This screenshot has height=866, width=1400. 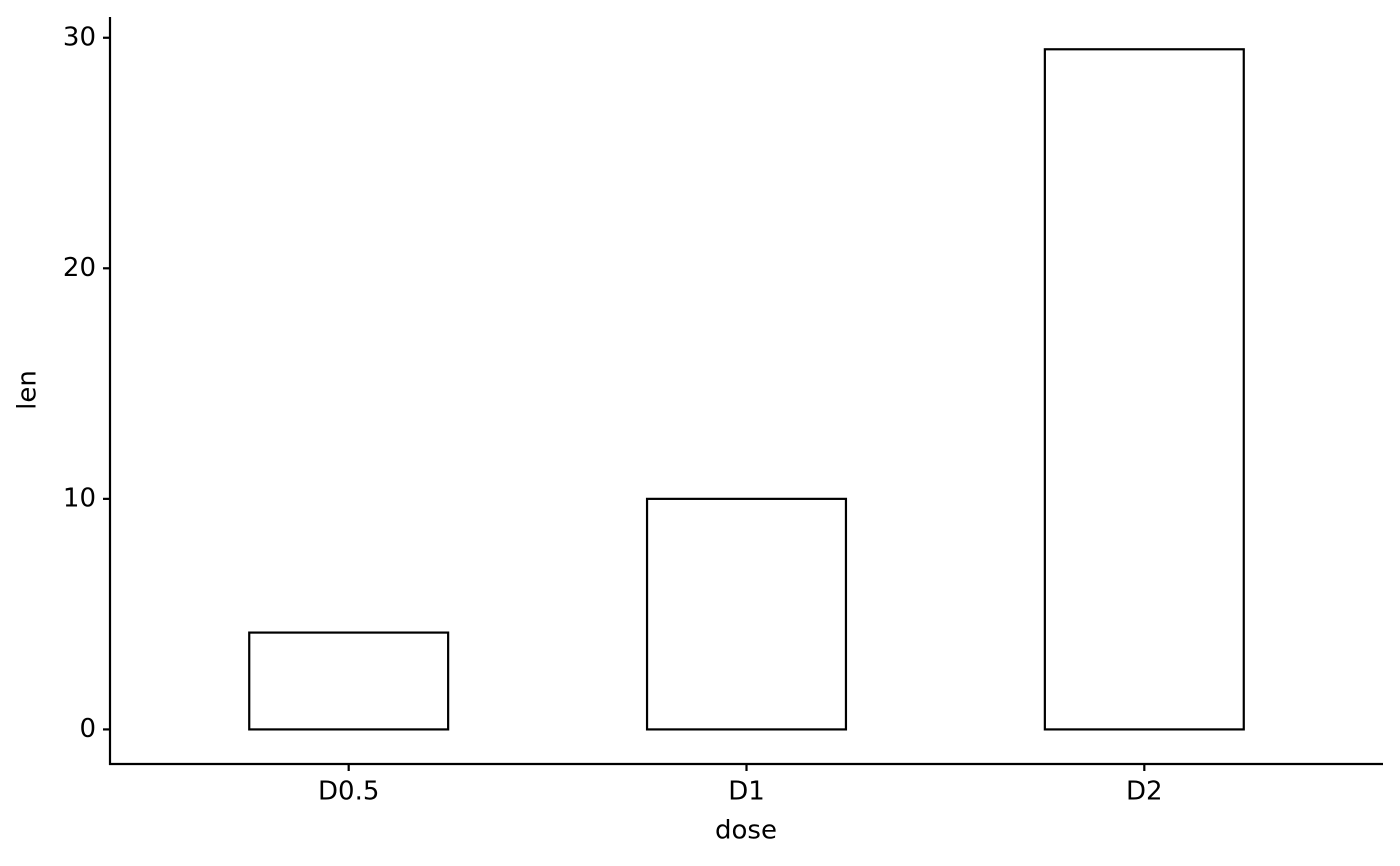 What do you see at coordinates (348, 792) in the screenshot?
I see `x-tick-label: D0.5` at bounding box center [348, 792].